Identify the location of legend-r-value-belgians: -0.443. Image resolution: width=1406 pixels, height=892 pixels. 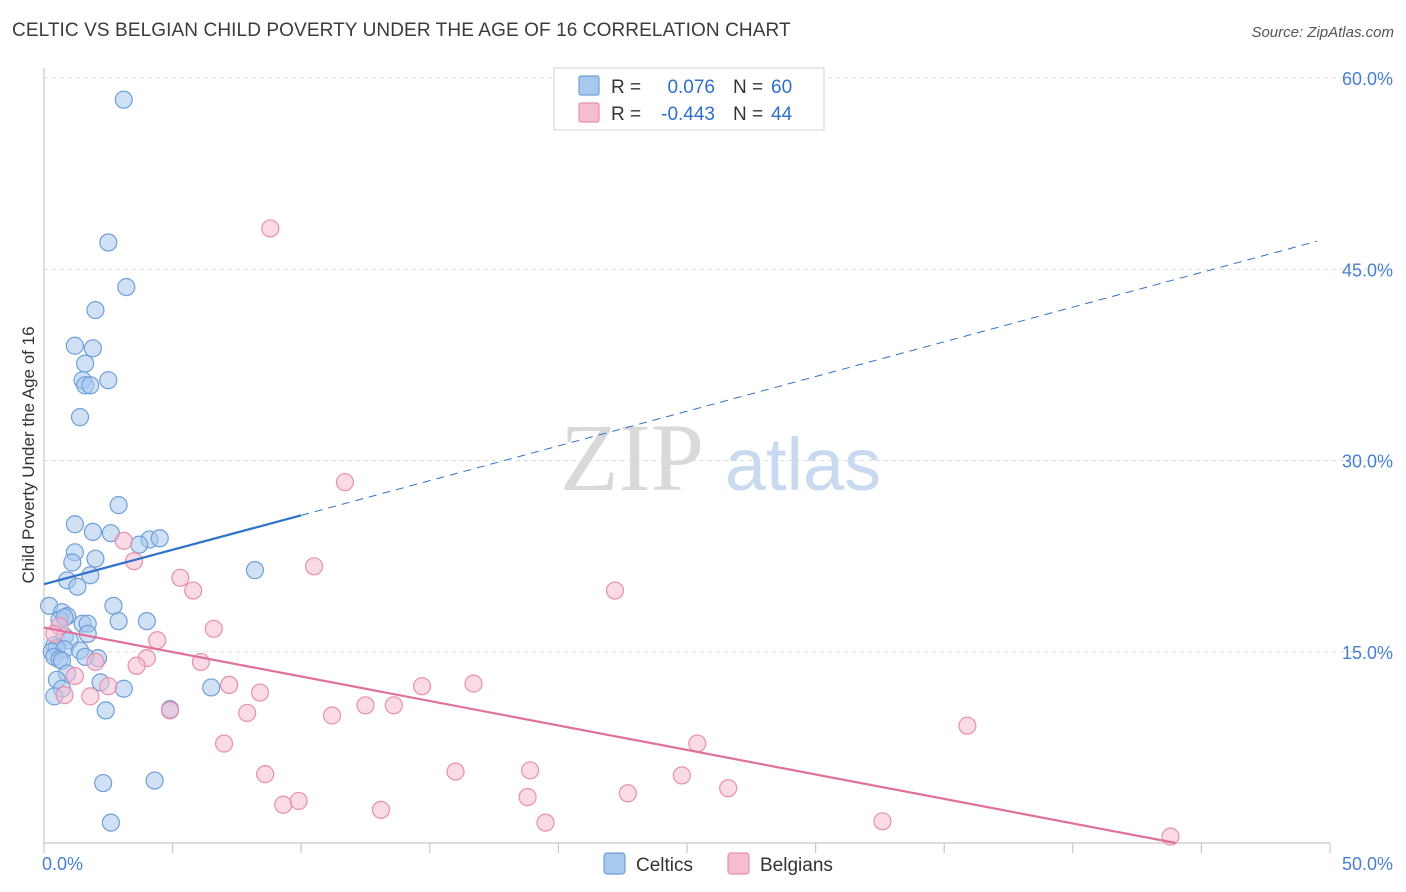
(688, 114).